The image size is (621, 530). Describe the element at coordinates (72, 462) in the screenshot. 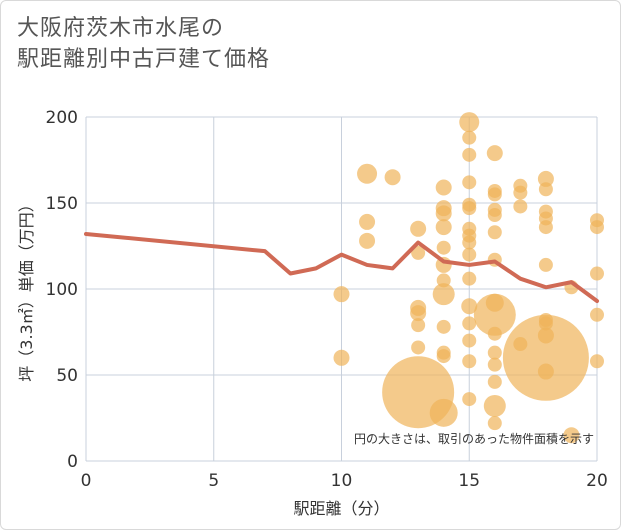

I see `y-tick-label: 0` at that location.